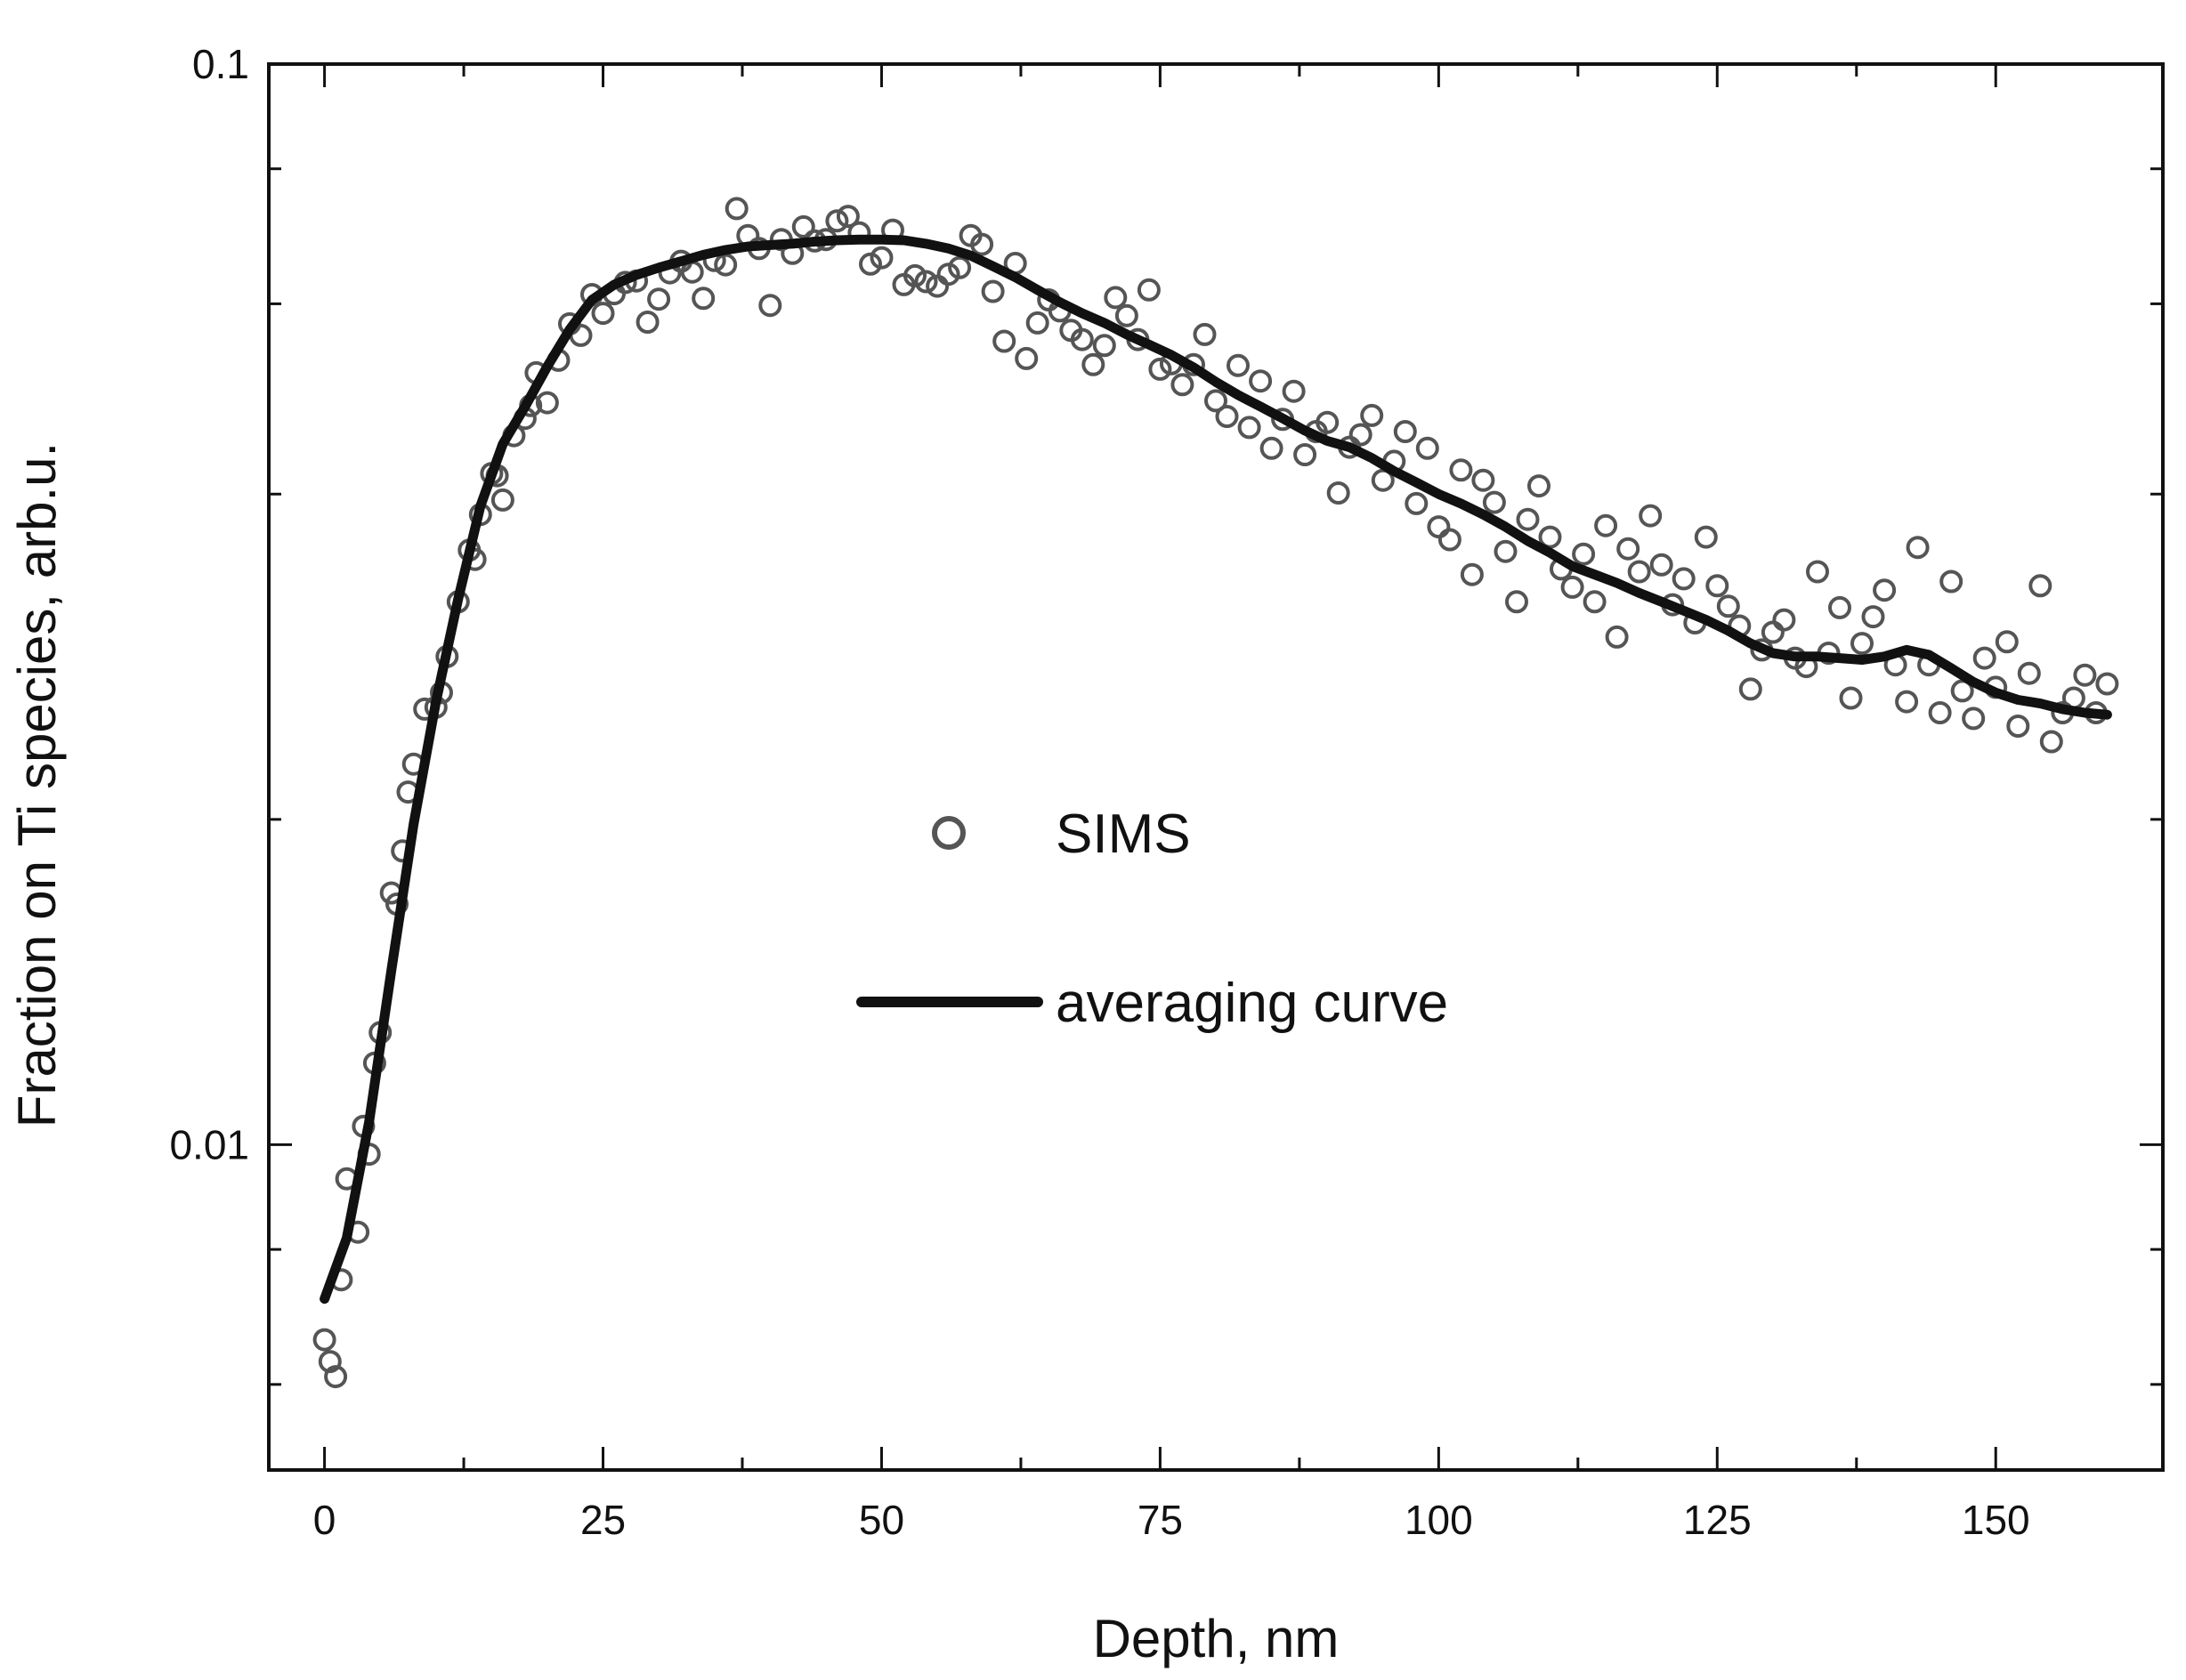 The height and width of the screenshot is (1680, 2186). I want to click on legend-sims-label: SIMS, so click(1123, 834).